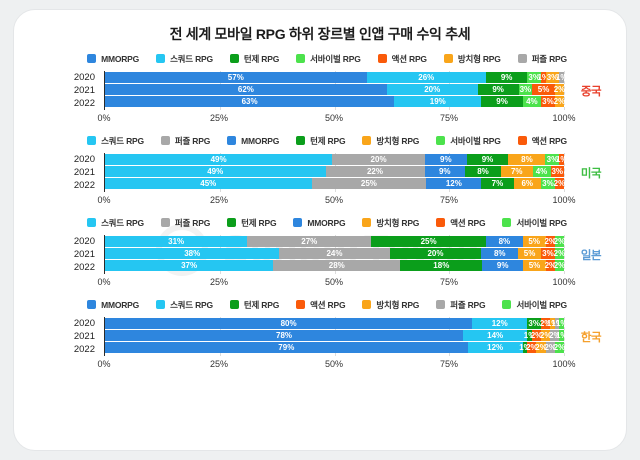 The height and width of the screenshot is (460, 640). Describe the element at coordinates (548, 101) in the screenshot. I see `bar-segment-value: 3%` at that location.